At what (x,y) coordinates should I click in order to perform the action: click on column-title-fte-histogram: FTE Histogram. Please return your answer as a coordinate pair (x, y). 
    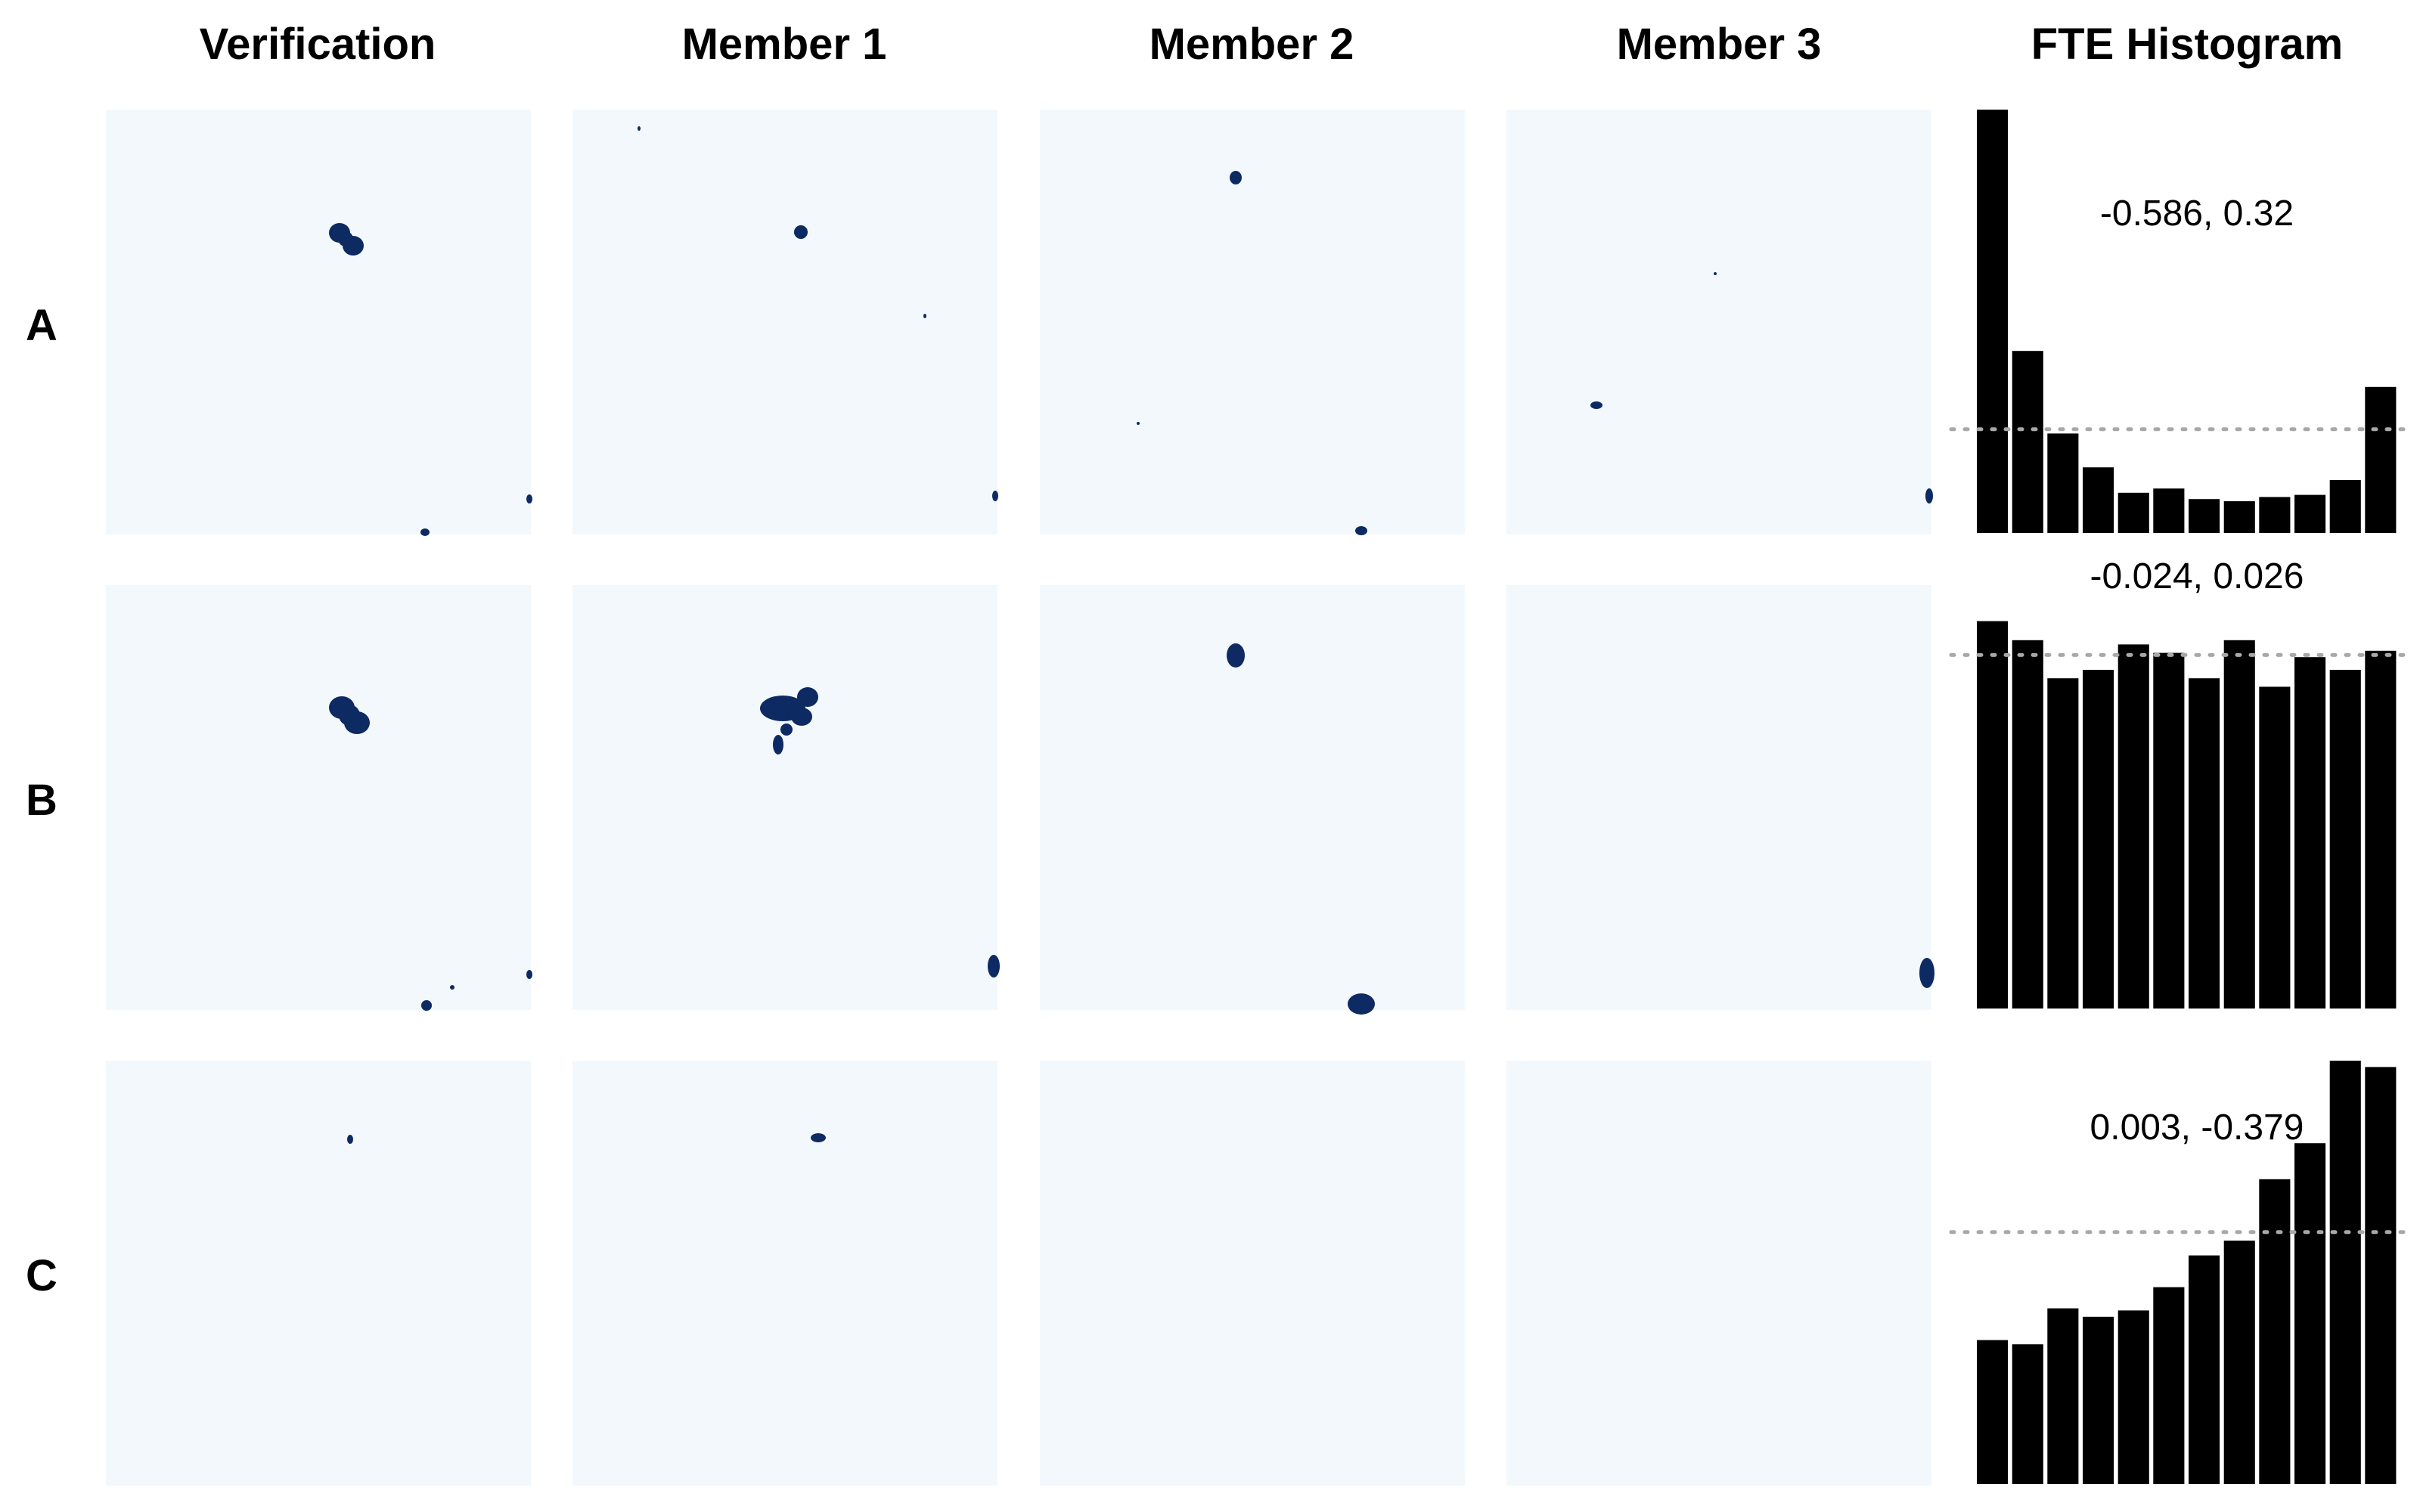
    Looking at the image, I should click on (2187, 44).